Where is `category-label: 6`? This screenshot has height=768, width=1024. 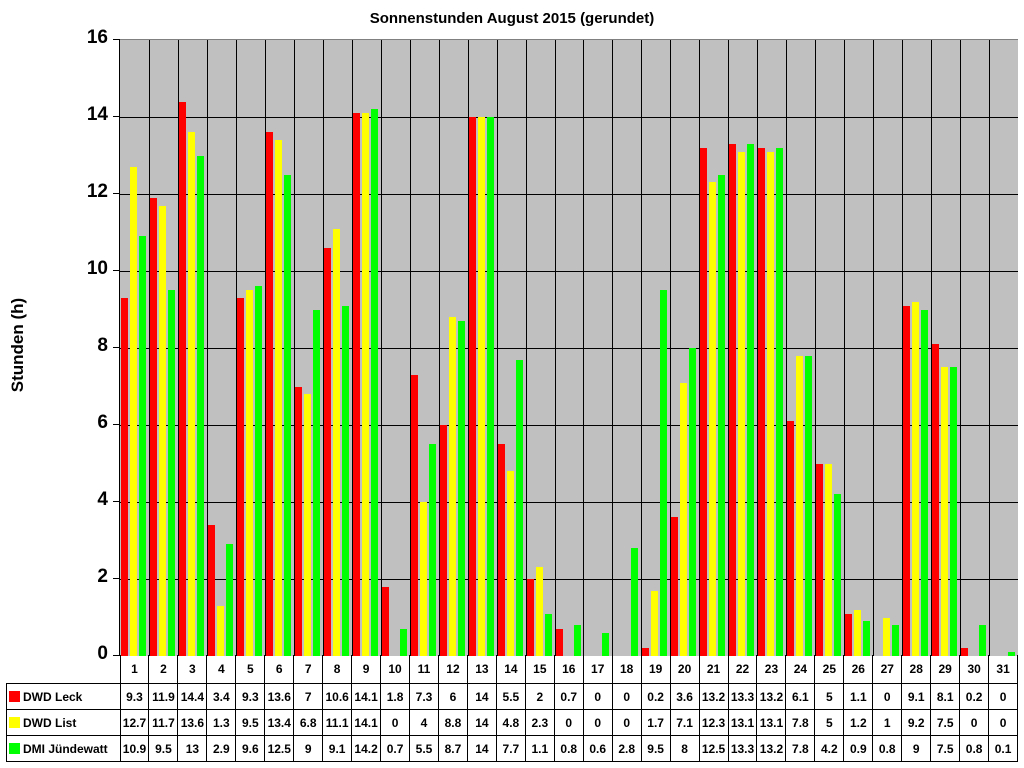 category-label: 6 is located at coordinates (279, 669).